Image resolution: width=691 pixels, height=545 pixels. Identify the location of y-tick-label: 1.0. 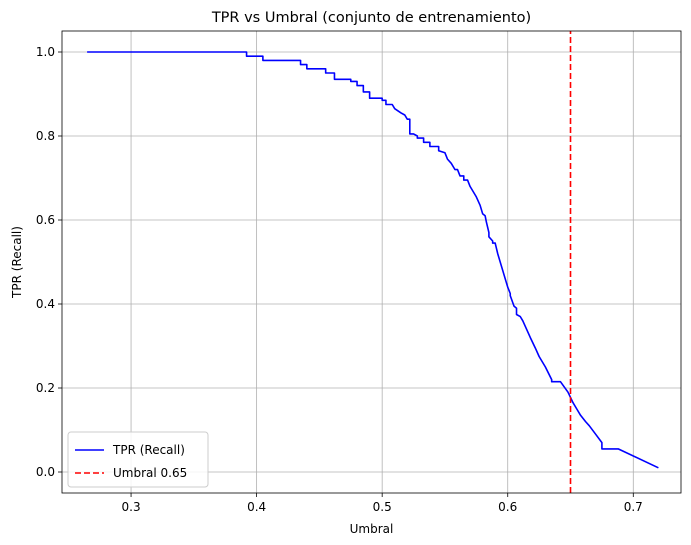
(45, 52).